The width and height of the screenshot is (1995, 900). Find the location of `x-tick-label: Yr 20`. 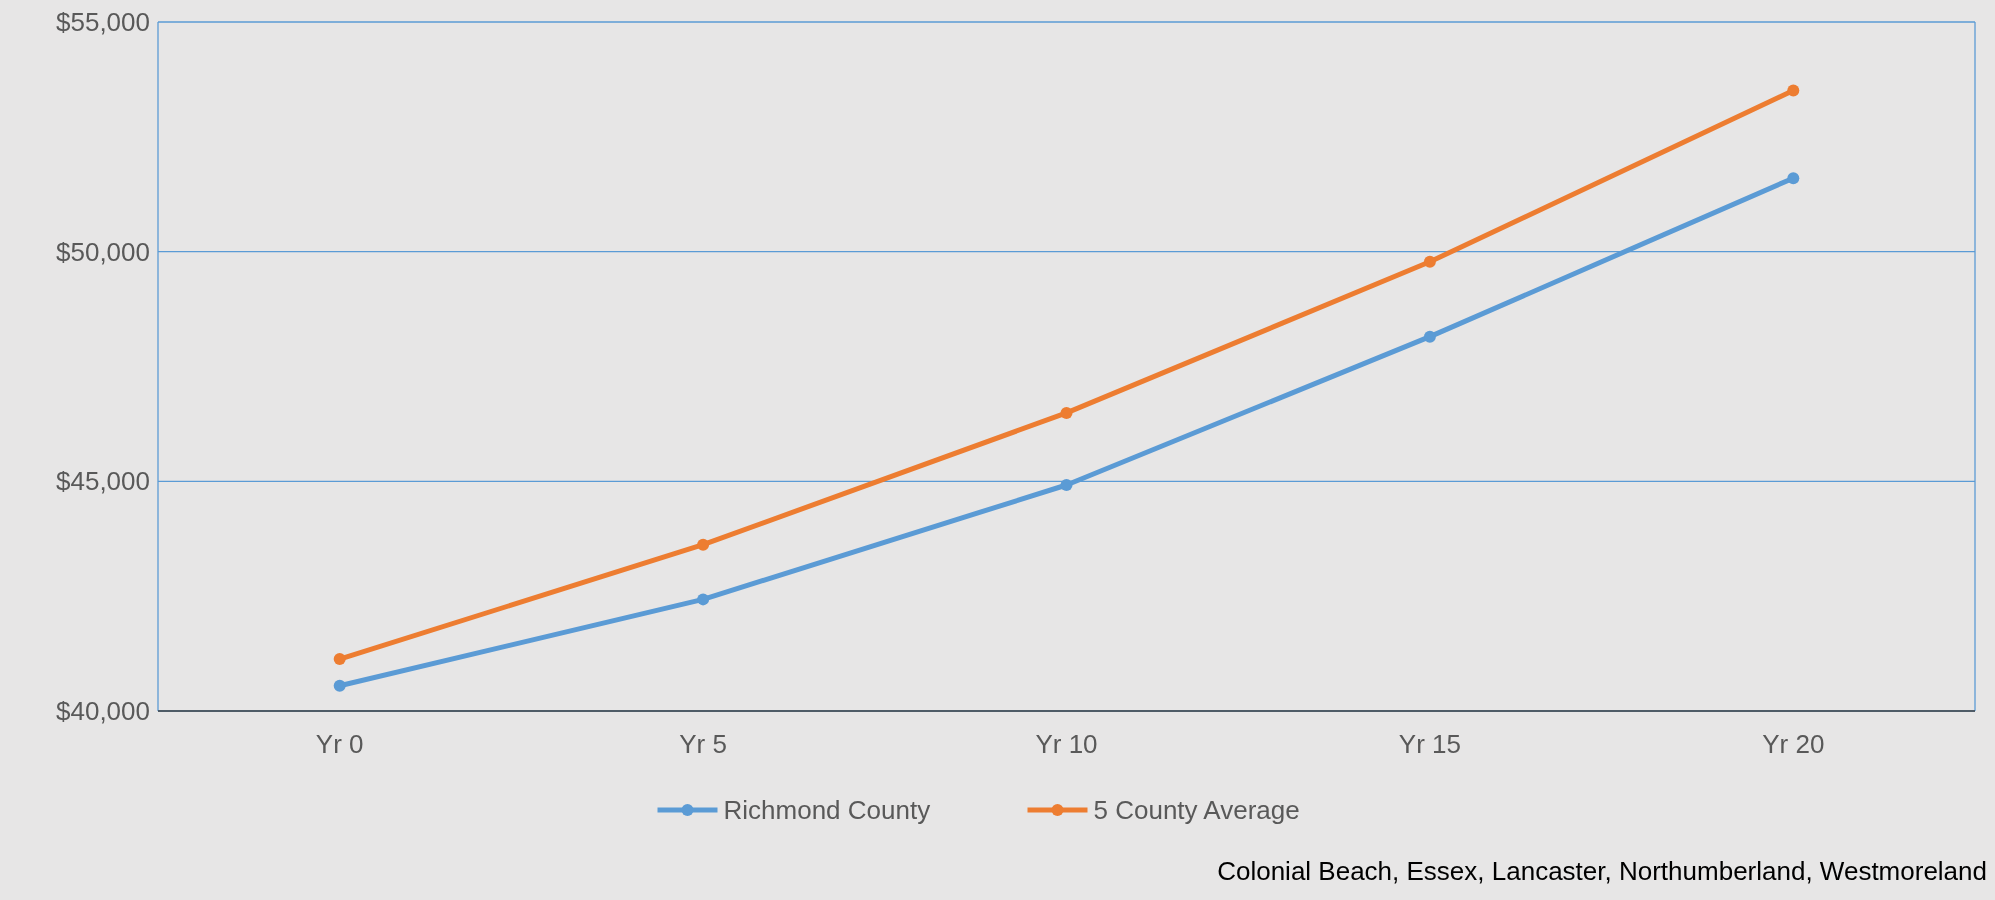

x-tick-label: Yr 20 is located at coordinates (1793, 744).